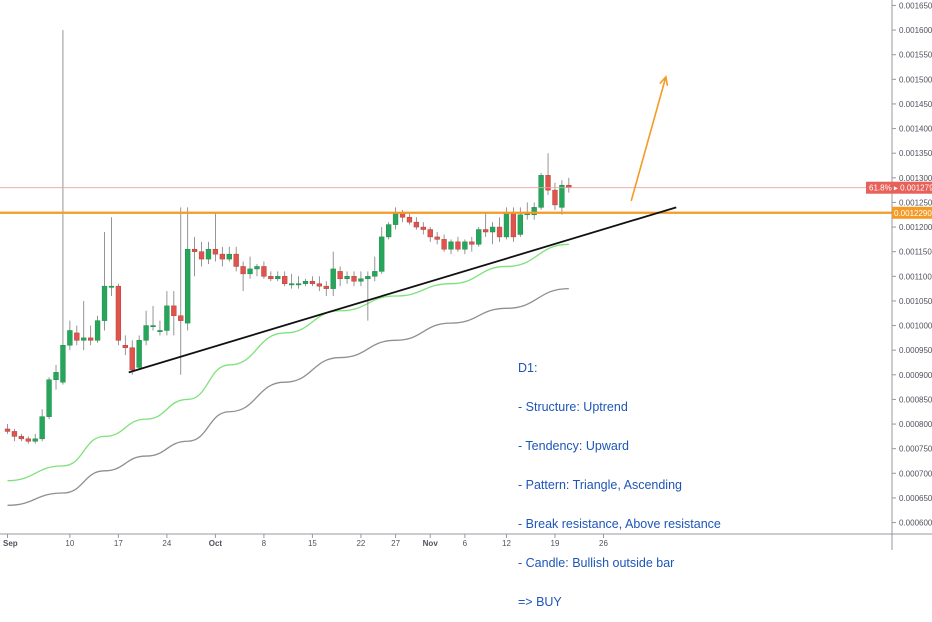 This screenshot has height=622, width=932. What do you see at coordinates (915, 276) in the screenshot?
I see `price-tick-label: 0.00110000` at bounding box center [915, 276].